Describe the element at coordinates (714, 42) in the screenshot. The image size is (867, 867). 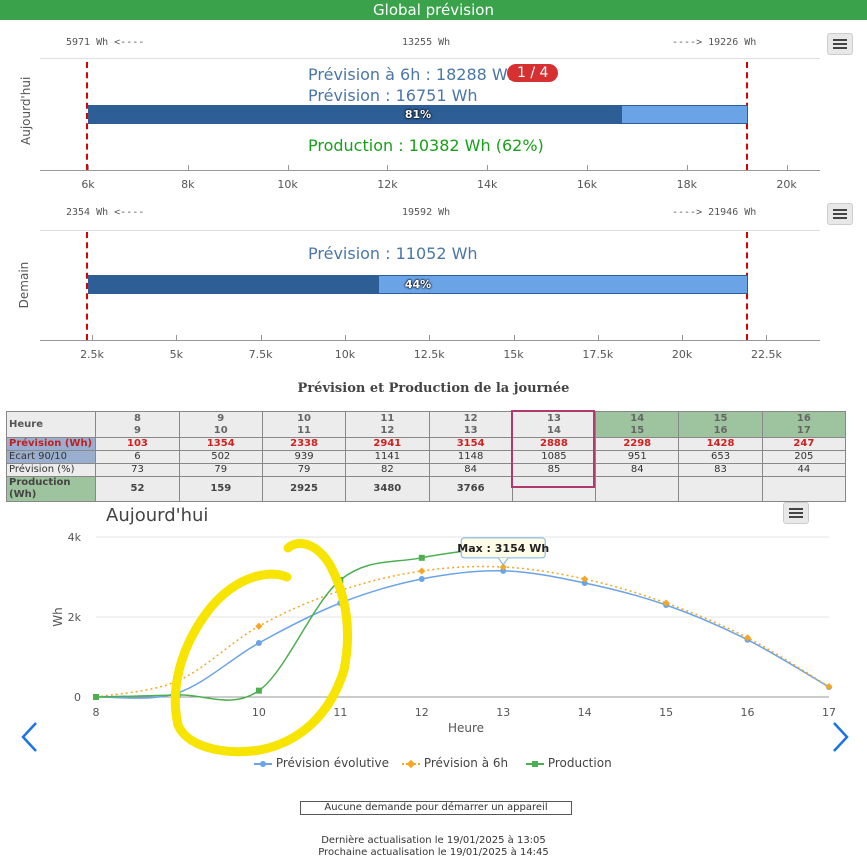
I see `today-max-text: ----> 19226 Wh` at that location.